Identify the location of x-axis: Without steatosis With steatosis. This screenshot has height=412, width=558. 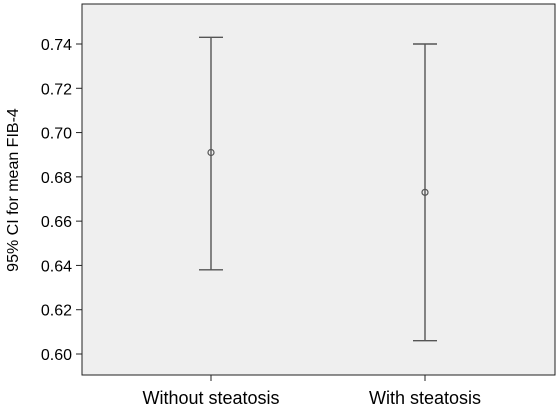
(311, 391).